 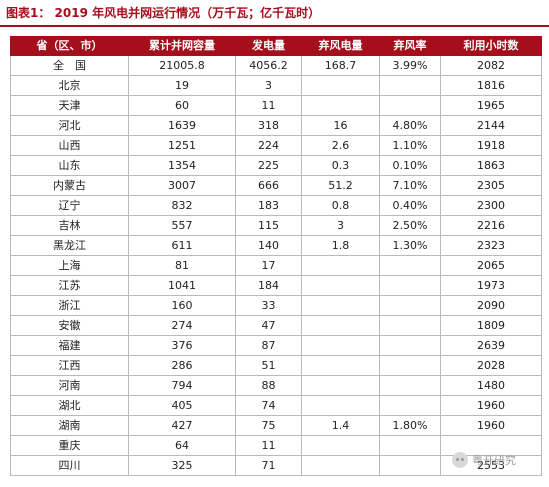 What do you see at coordinates (340, 425) in the screenshot?
I see `cell-curtailed-energy: 1.4` at bounding box center [340, 425].